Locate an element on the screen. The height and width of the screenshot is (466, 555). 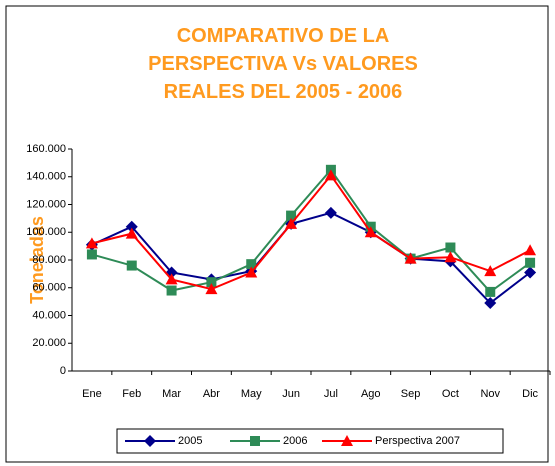
x-tick-label: May is located at coordinates (251, 394).